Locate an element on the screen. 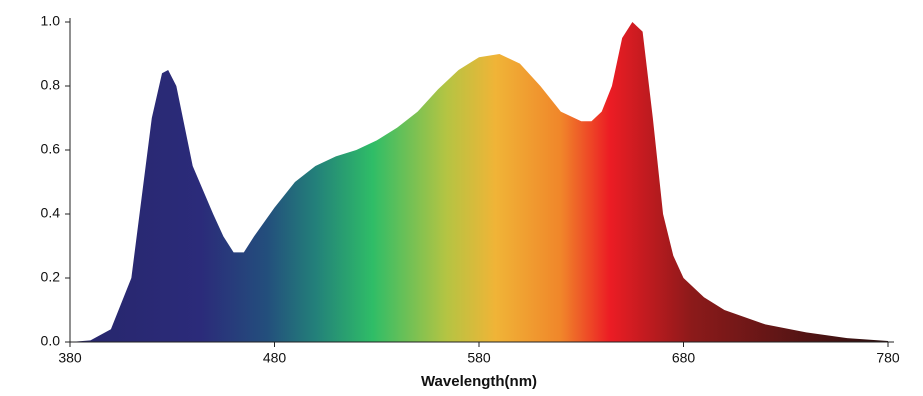  x-axis-label: Wavelength(nm) is located at coordinates (479, 381).